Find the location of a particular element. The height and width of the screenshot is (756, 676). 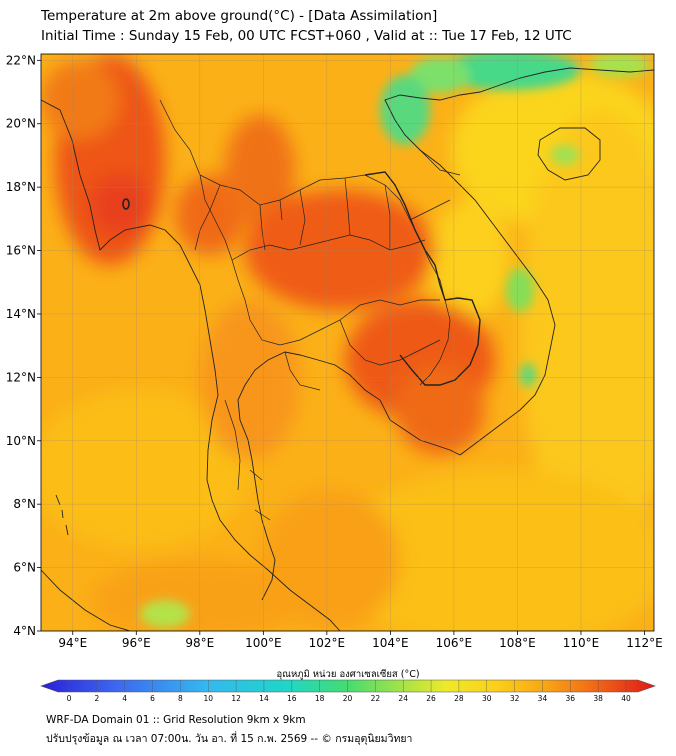

lat-tick-label: 12°N is located at coordinates (21, 377).